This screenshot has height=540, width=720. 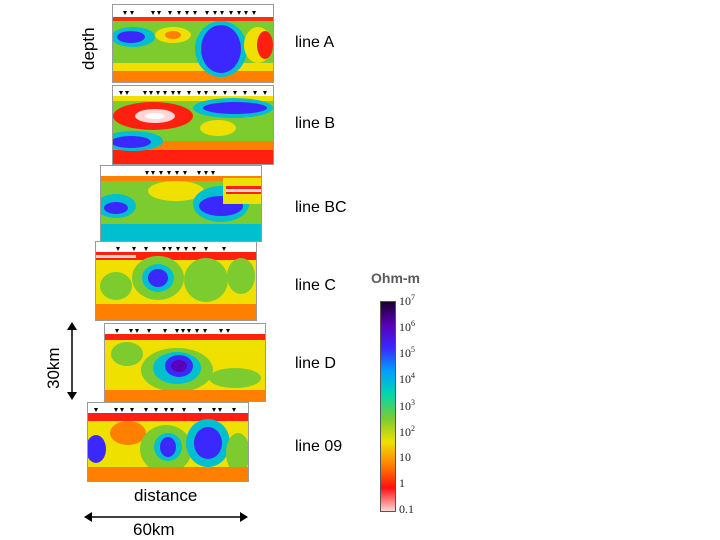 What do you see at coordinates (407, 405) in the screenshot?
I see `colorbar-tick-label: 10³` at bounding box center [407, 405].